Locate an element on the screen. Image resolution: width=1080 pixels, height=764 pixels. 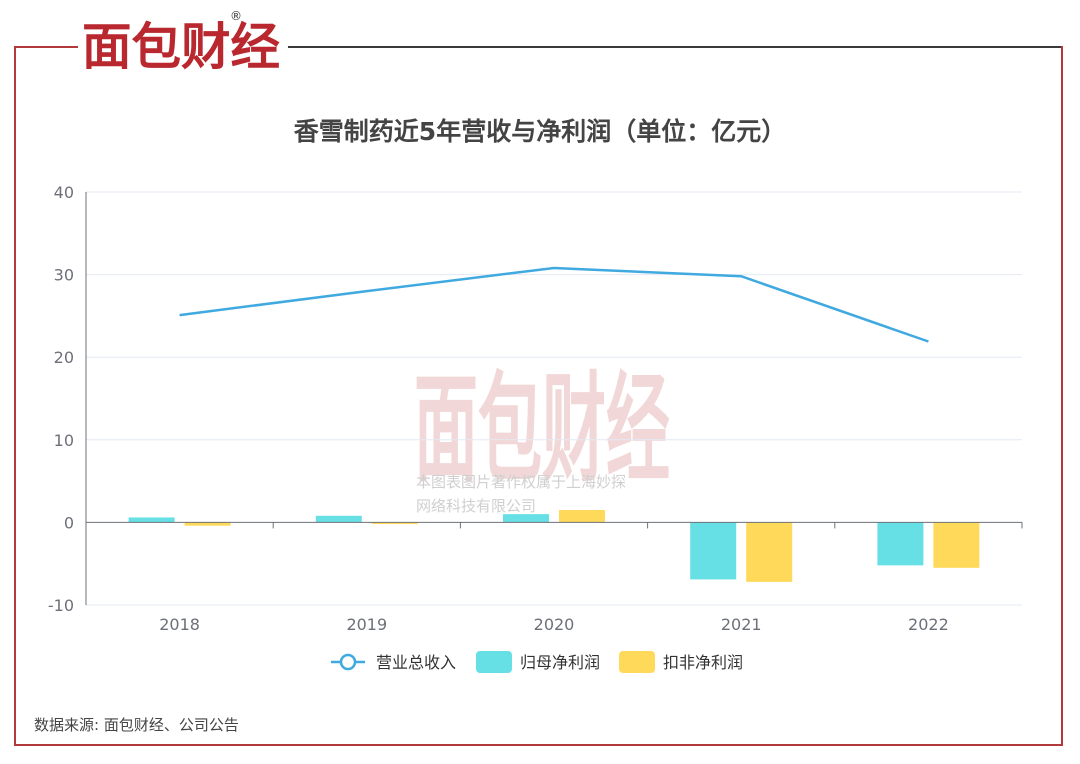
bars is located at coordinates (554, 546).